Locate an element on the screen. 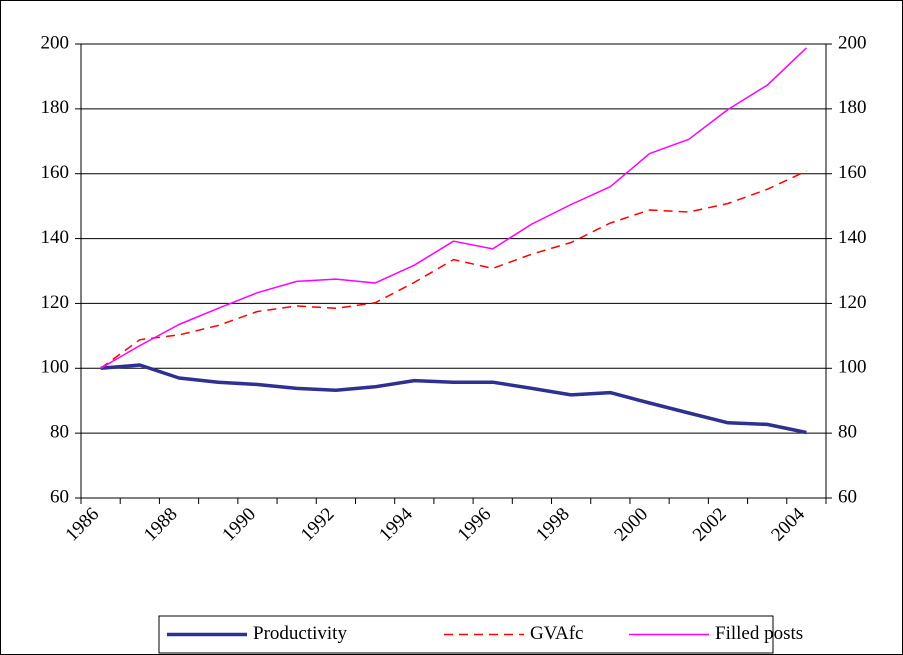 The image size is (903, 655). y2-tick-label: 80 is located at coordinates (847, 432).